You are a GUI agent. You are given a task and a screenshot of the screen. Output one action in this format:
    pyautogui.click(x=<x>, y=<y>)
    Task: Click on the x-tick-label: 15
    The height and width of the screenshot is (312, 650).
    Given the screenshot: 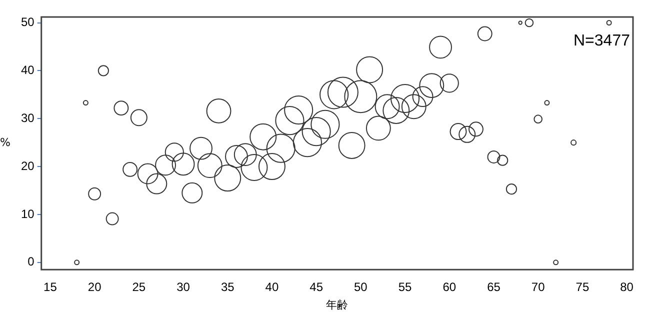 What is the action you would take?
    pyautogui.click(x=51, y=287)
    